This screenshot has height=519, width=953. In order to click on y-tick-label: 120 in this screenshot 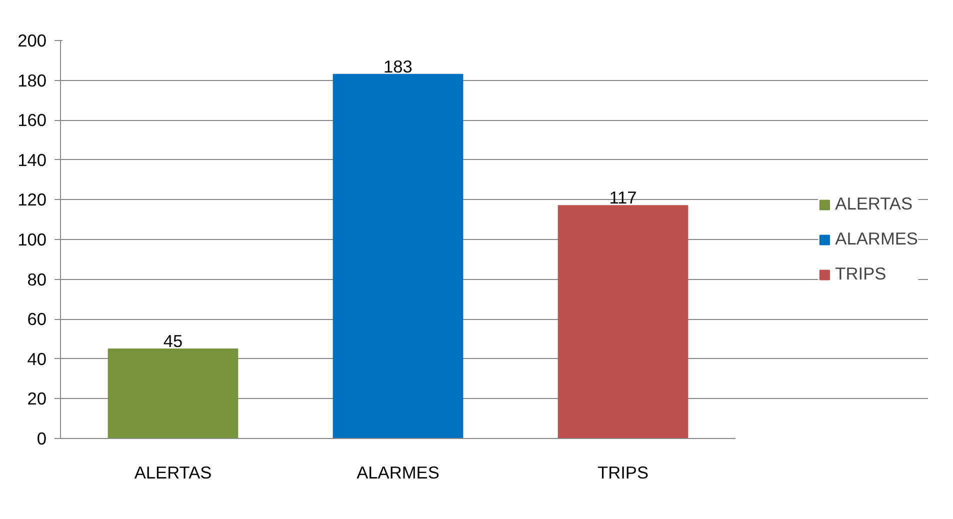, I will do `click(32, 200)`.